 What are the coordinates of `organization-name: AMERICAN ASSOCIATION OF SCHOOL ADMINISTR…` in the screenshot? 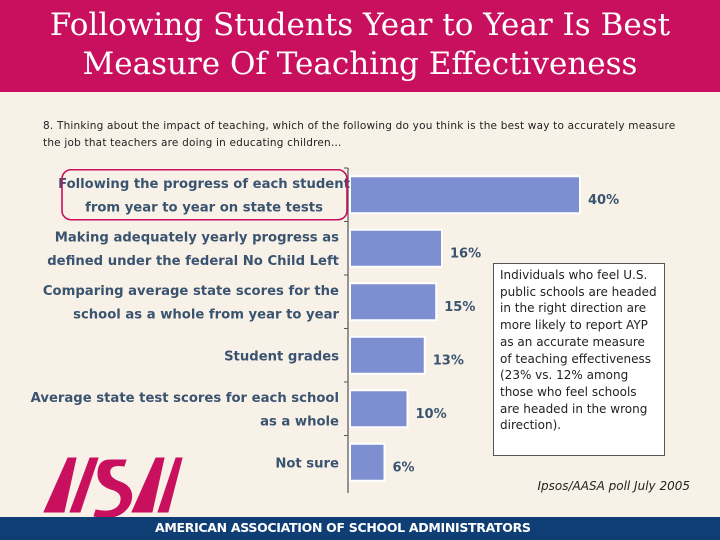 It's located at (343, 527).